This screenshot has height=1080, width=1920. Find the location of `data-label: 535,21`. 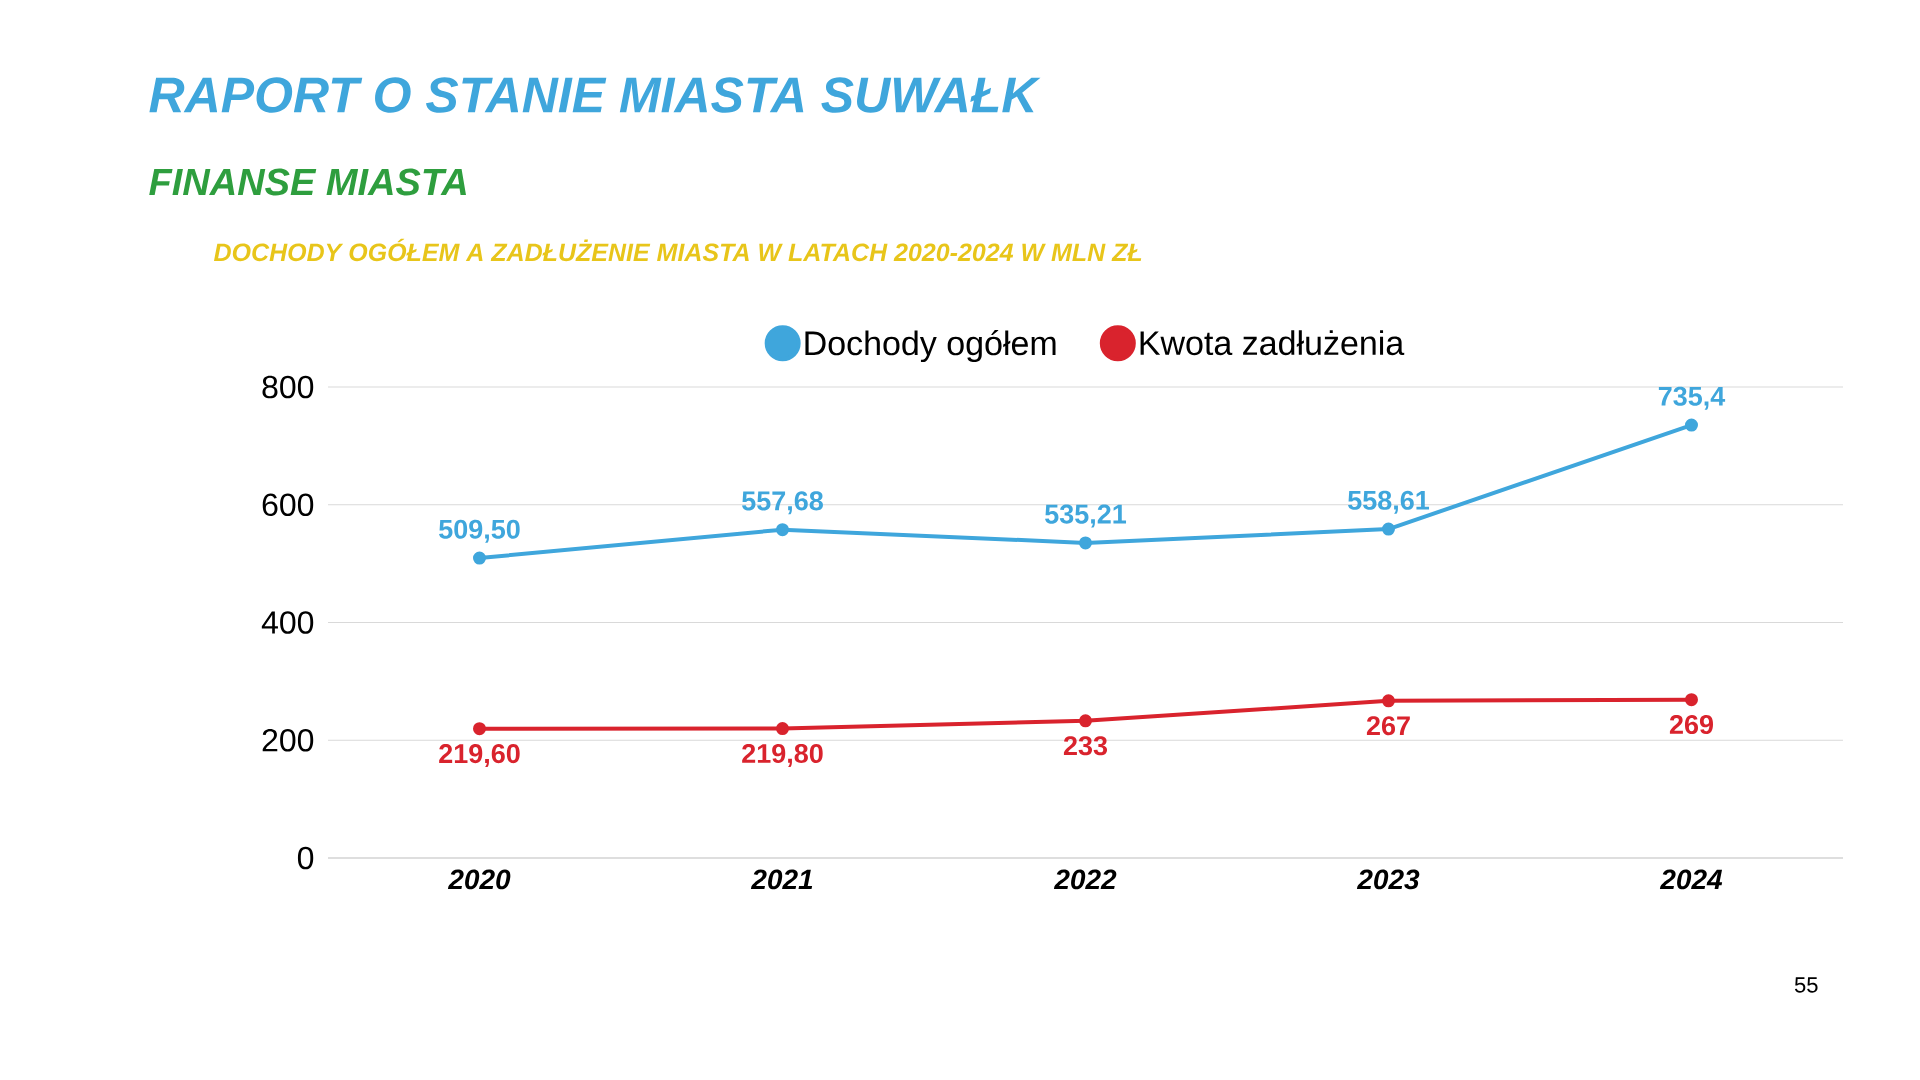

data-label: 535,21 is located at coordinates (1086, 516).